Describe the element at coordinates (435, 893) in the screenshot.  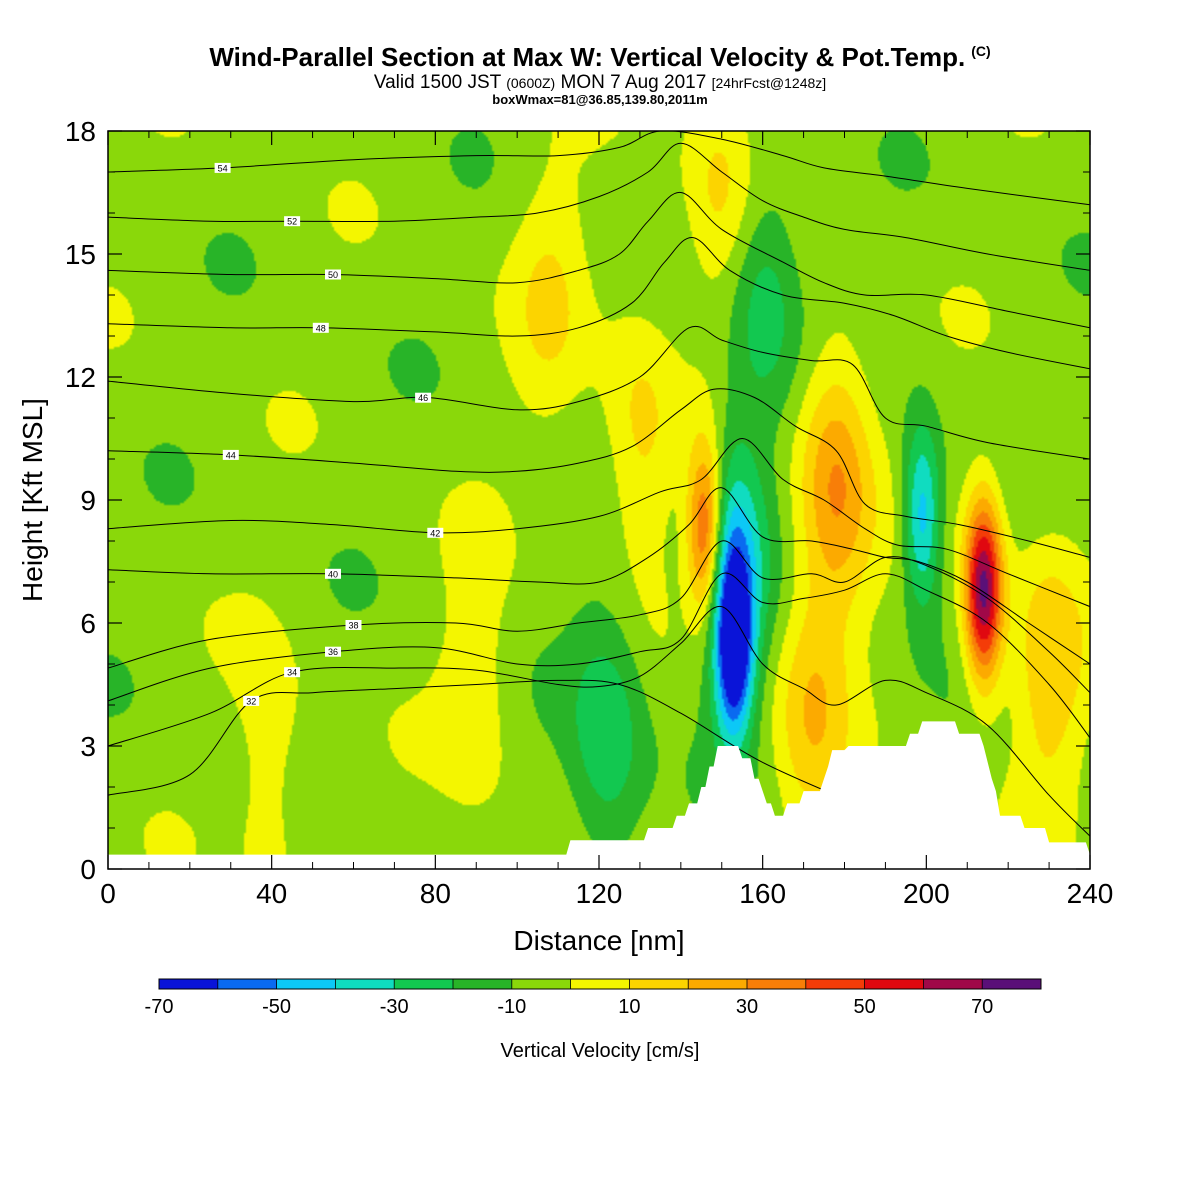
I see `x-tick-label: 80` at that location.